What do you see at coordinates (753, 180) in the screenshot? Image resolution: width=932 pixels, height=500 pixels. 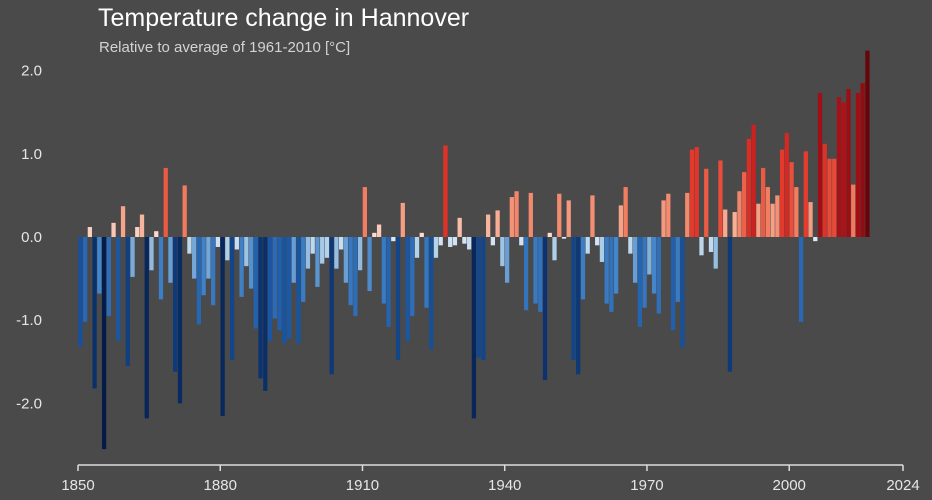 I see `bar-1993` at bounding box center [753, 180].